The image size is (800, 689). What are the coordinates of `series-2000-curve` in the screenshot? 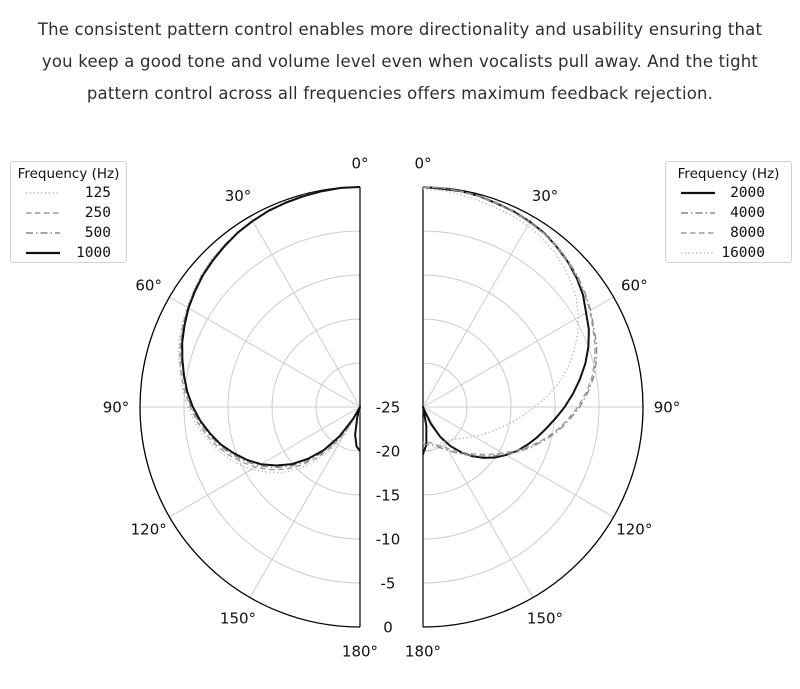 It's located at (506, 322).